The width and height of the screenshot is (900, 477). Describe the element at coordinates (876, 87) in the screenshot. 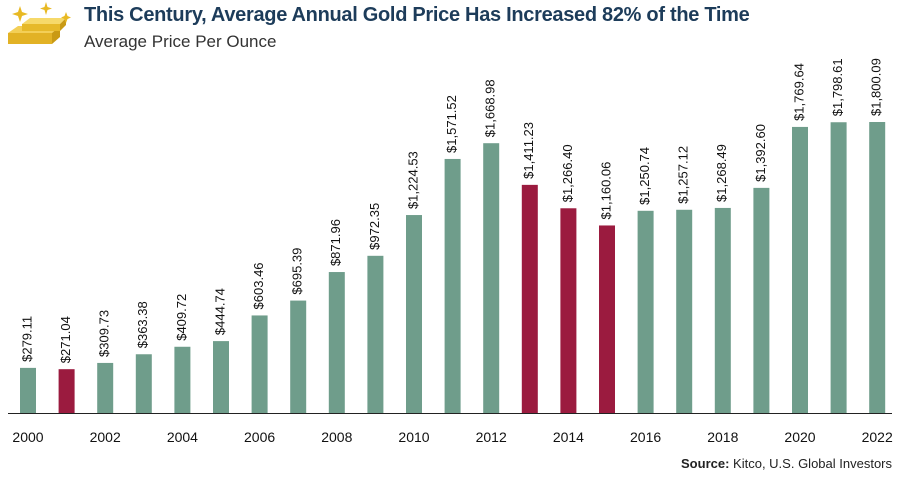

I see `data-label-2022: $1,800.09` at that location.